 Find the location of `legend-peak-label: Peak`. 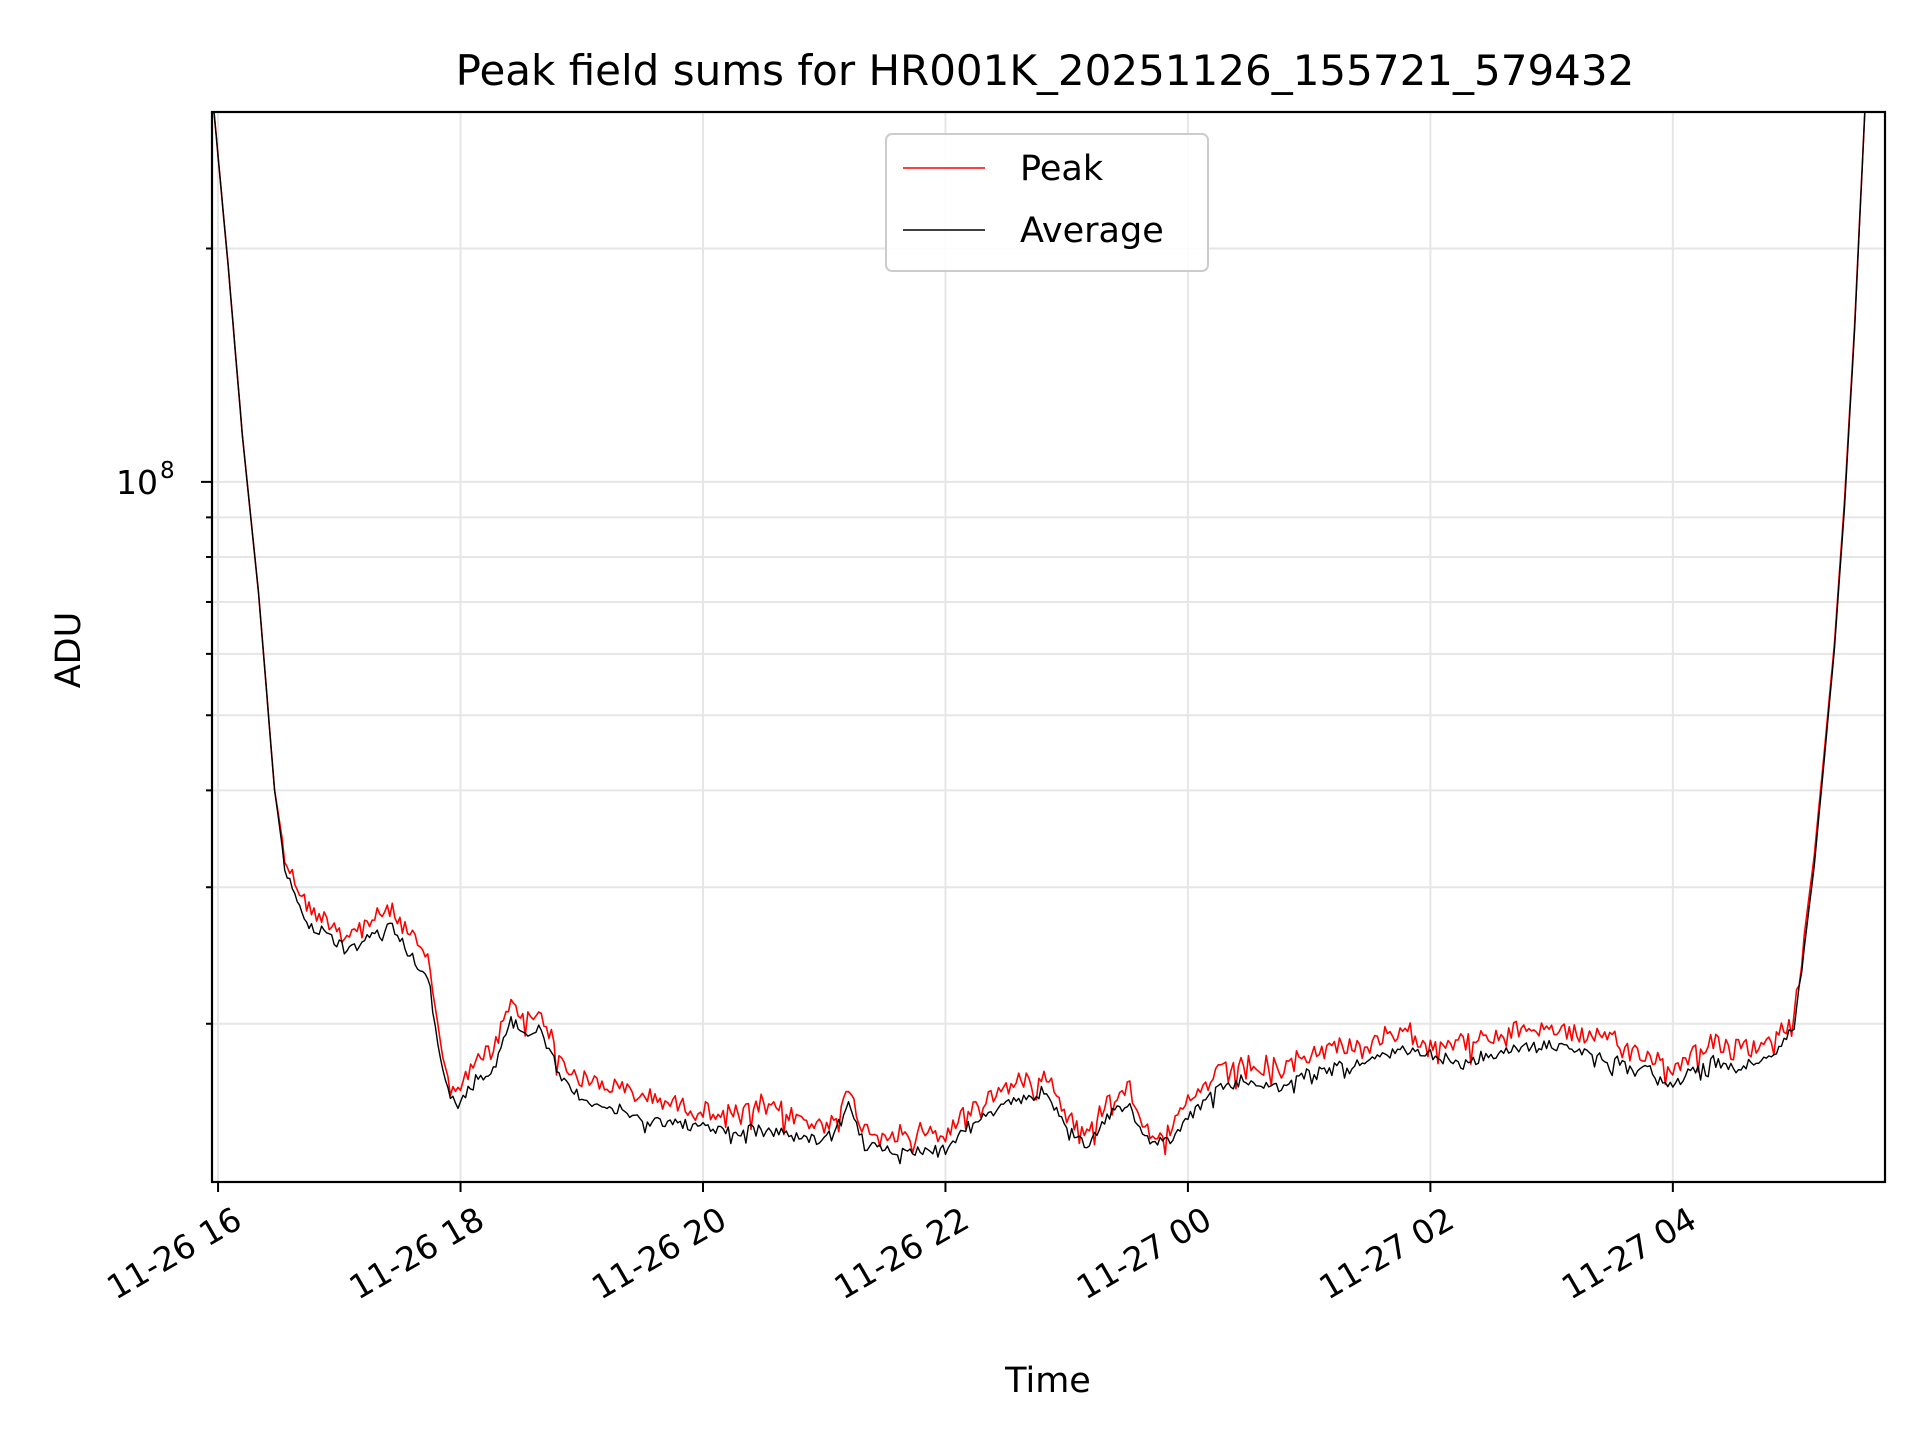

legend-peak-label: Peak is located at coordinates (1062, 169).